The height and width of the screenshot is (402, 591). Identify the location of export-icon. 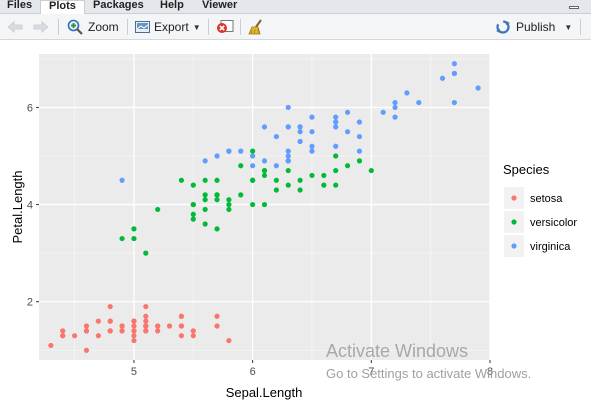
(143, 27).